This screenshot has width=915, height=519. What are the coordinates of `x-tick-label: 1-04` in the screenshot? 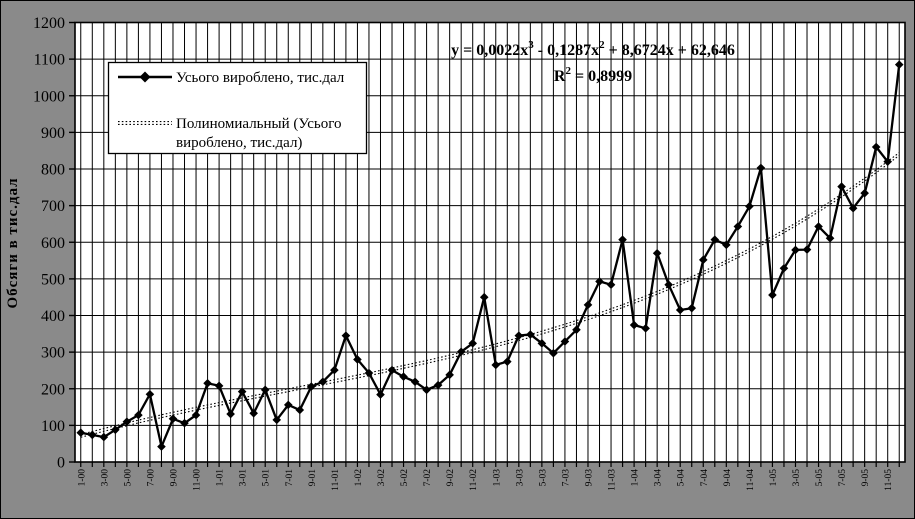 It's located at (636, 478).